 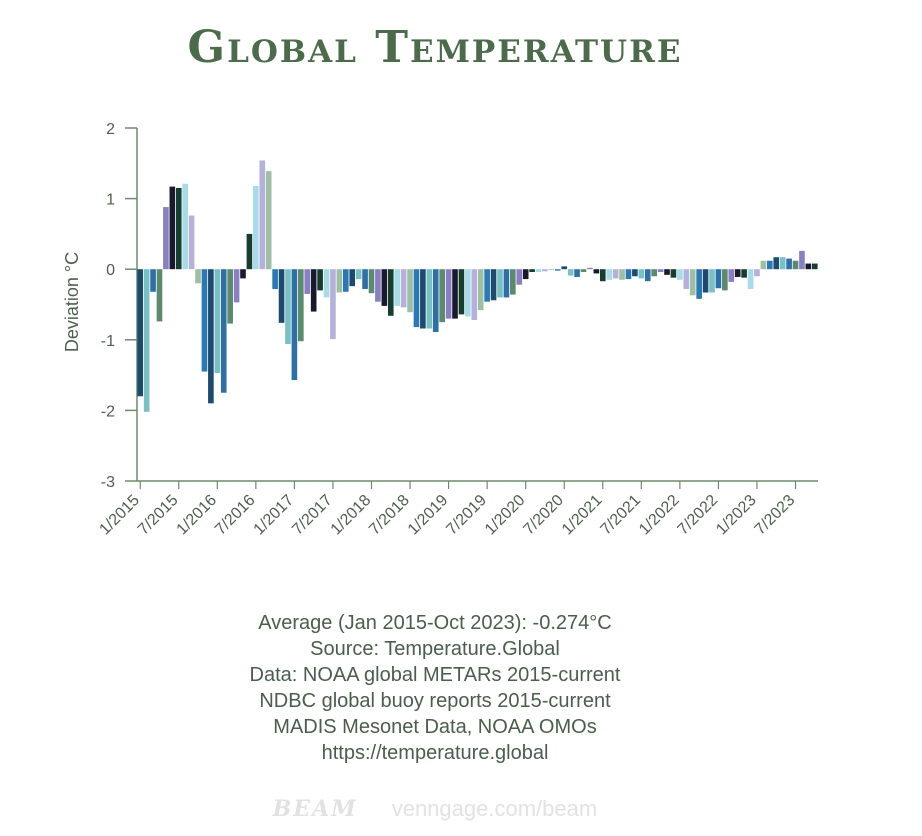 I want to click on bar-3/2020, so click(x=538, y=271).